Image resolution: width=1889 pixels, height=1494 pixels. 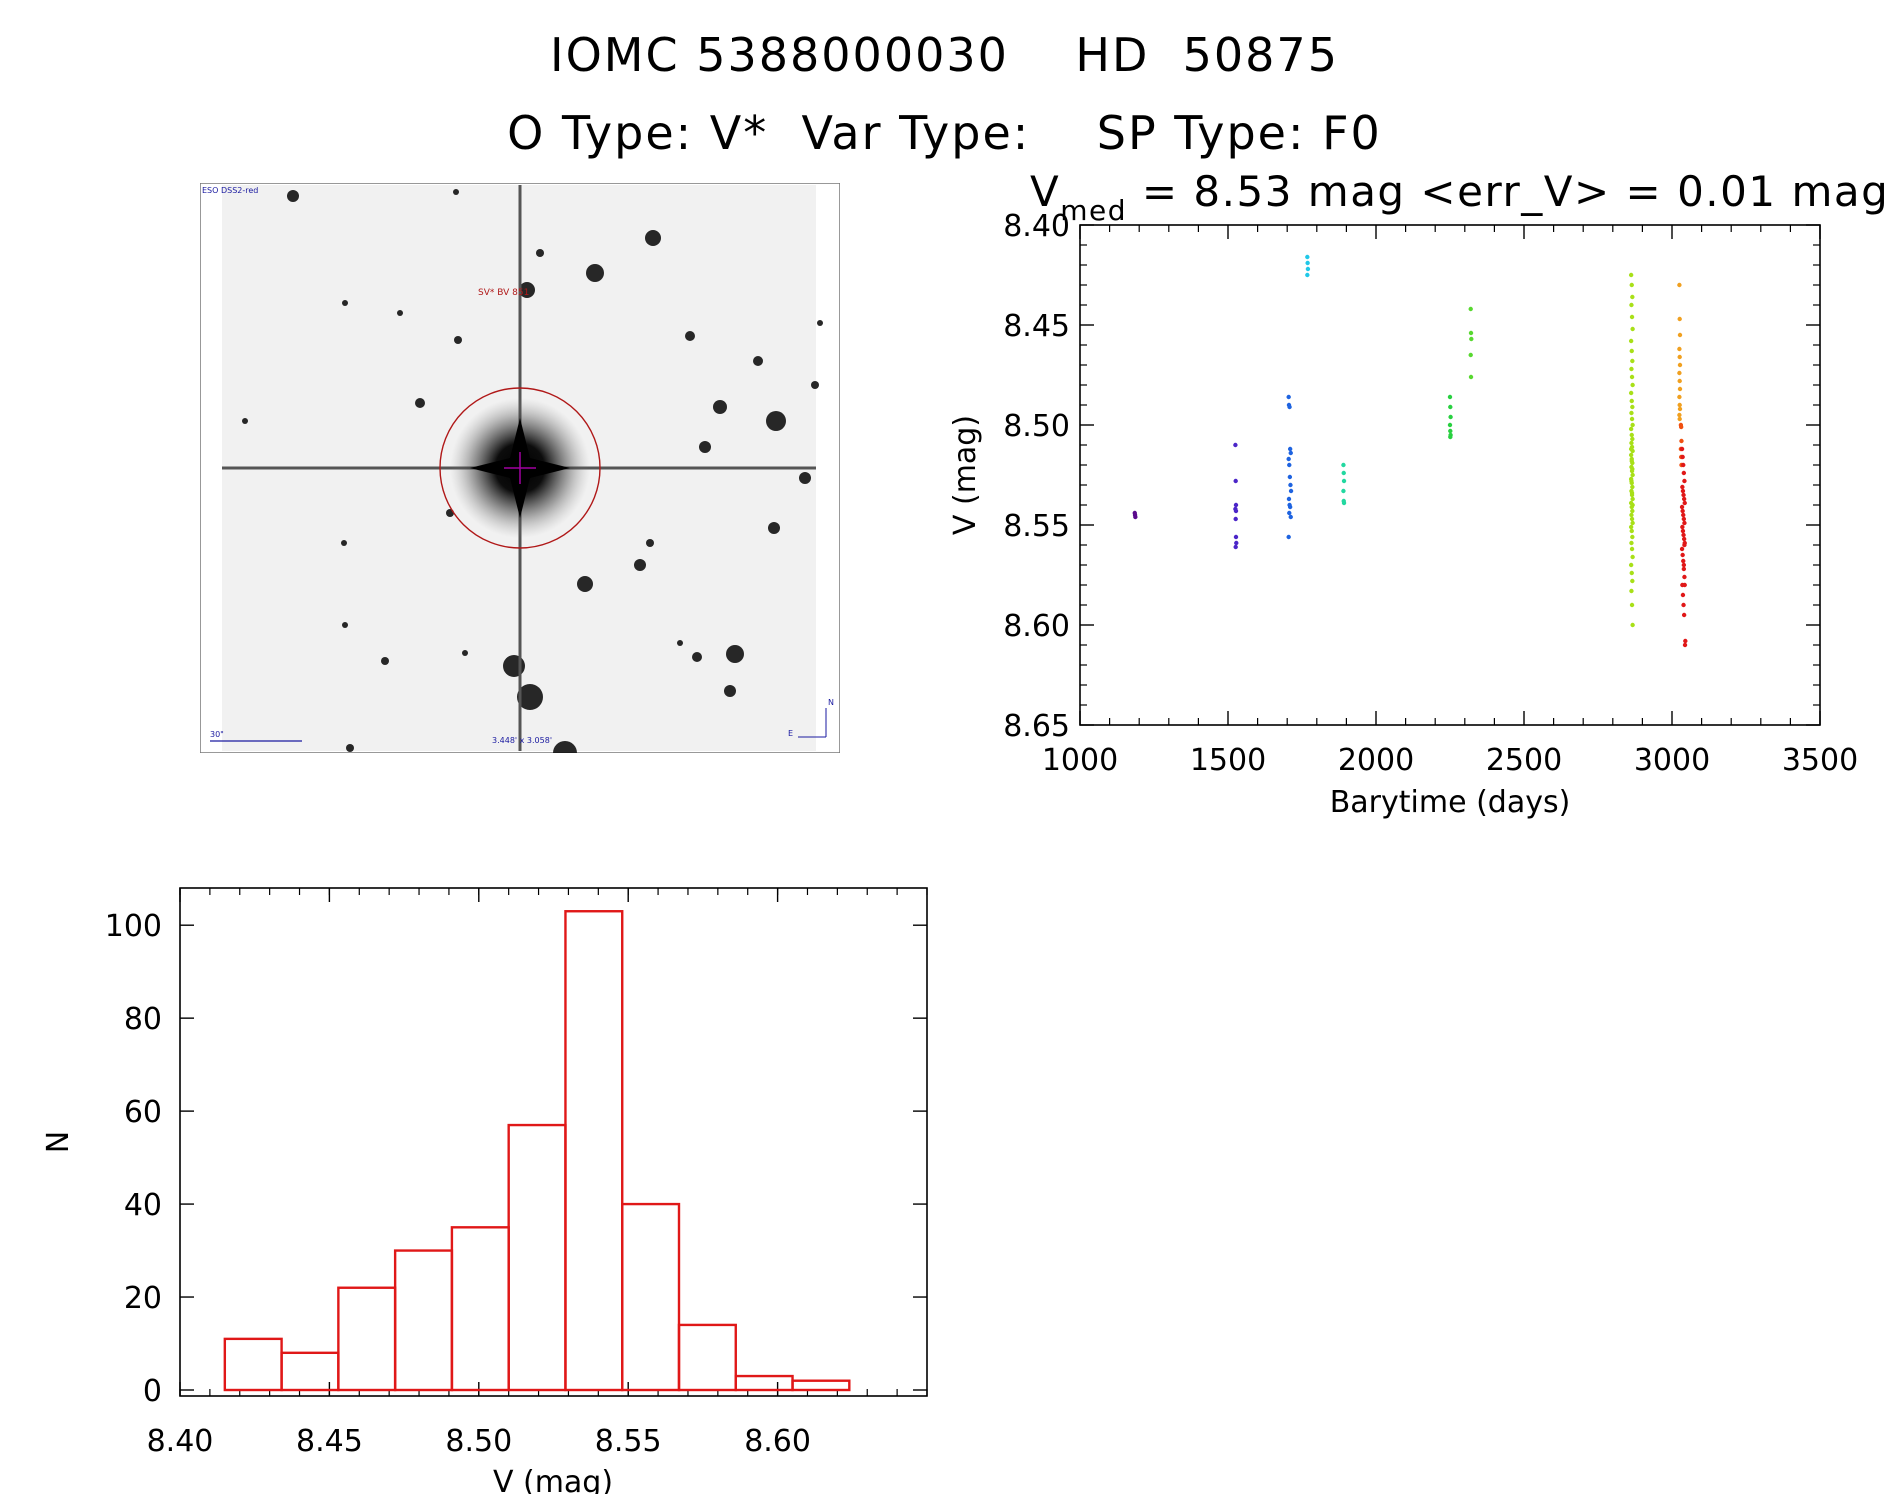 I want to click on light-curve-xlabel: Barytime (days), so click(x=1450, y=802).